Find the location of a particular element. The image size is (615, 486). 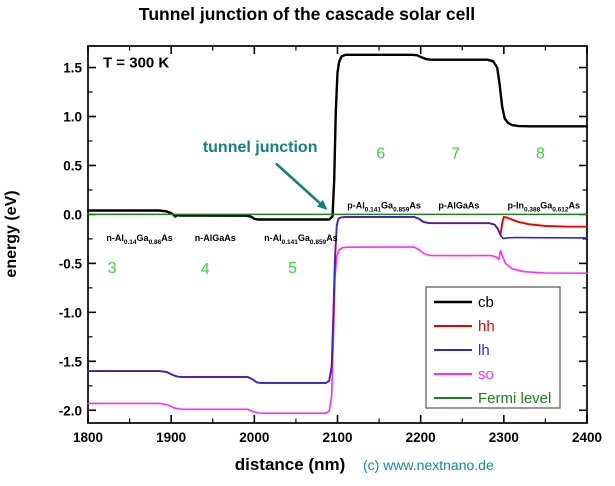

y-tick-label: -1.0 is located at coordinates (70, 312).